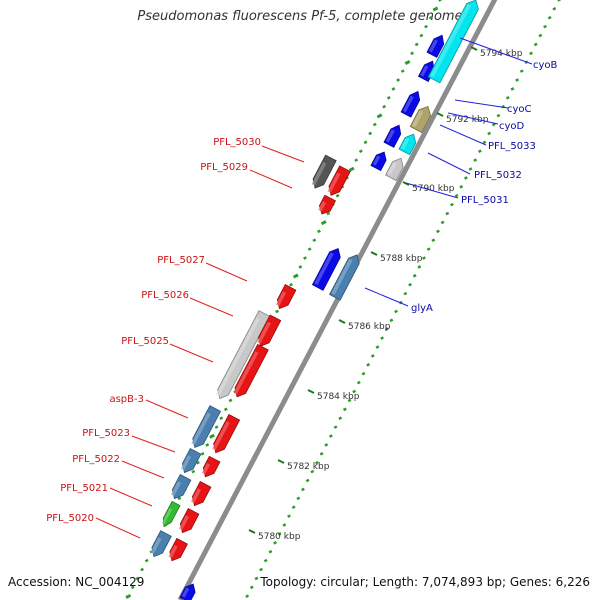 The image size is (600, 600). I want to click on feature-label-cyob: cyoB, so click(545, 65).